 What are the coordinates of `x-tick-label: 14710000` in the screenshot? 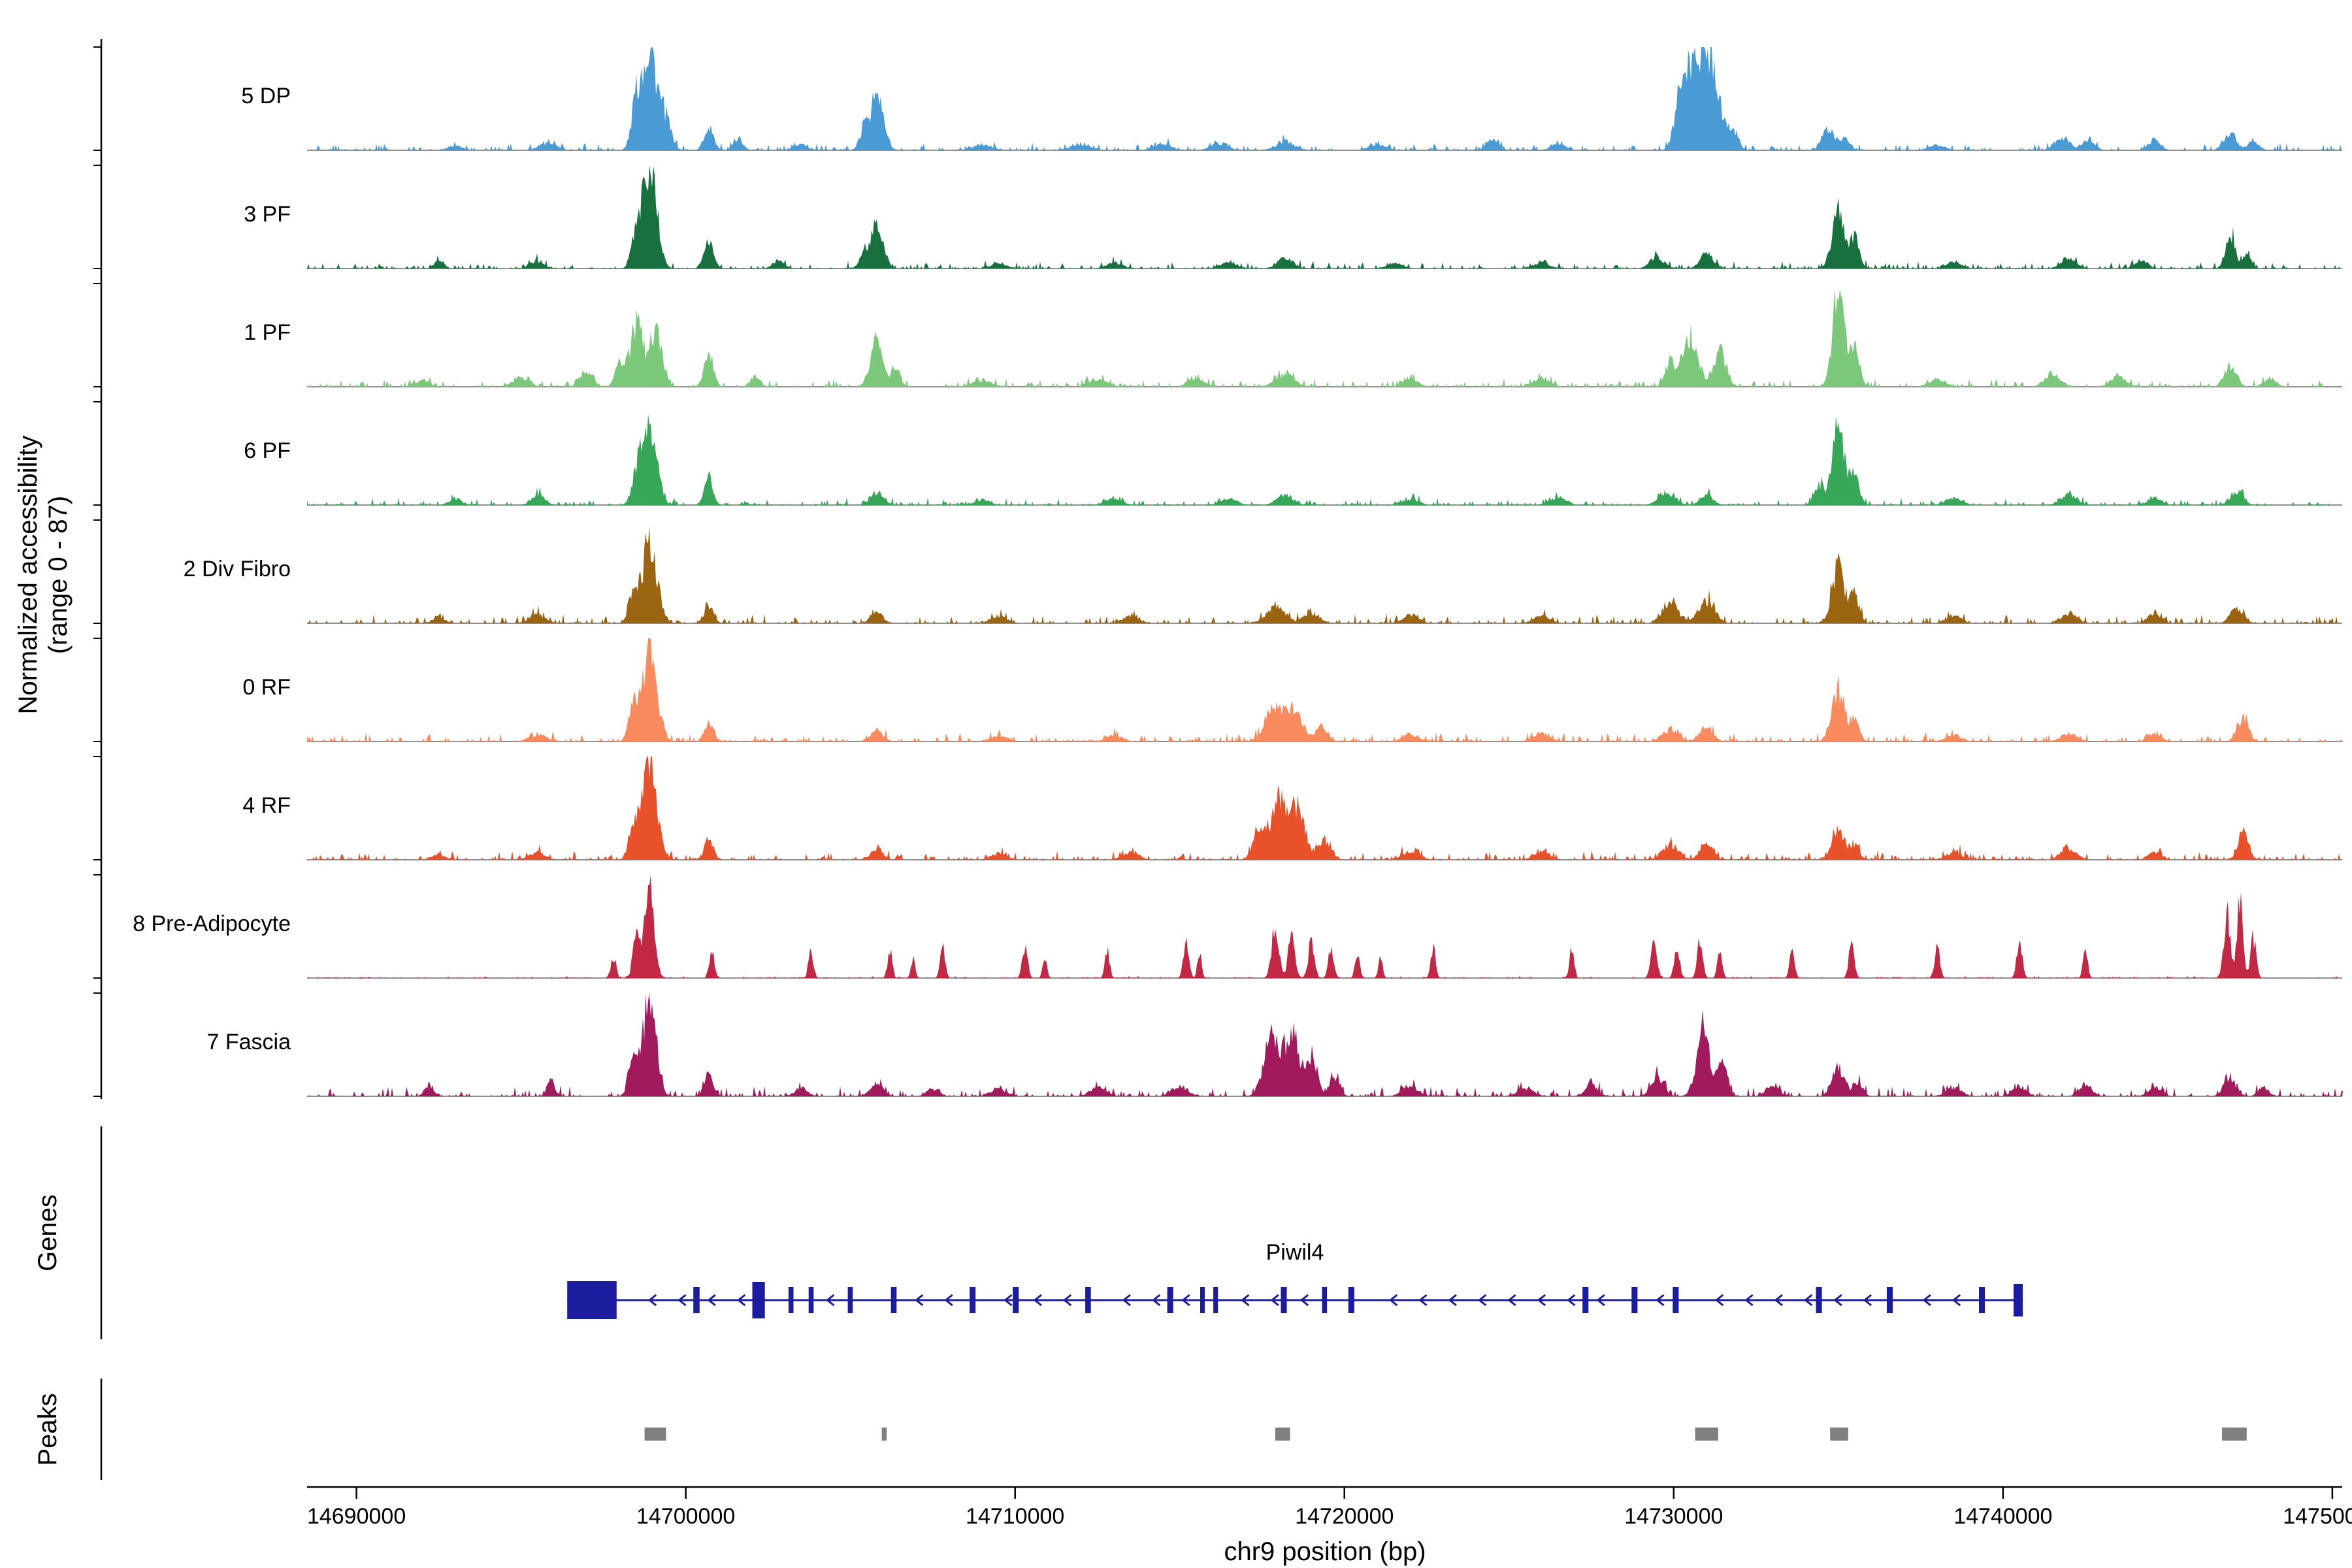 It's located at (1015, 1516).